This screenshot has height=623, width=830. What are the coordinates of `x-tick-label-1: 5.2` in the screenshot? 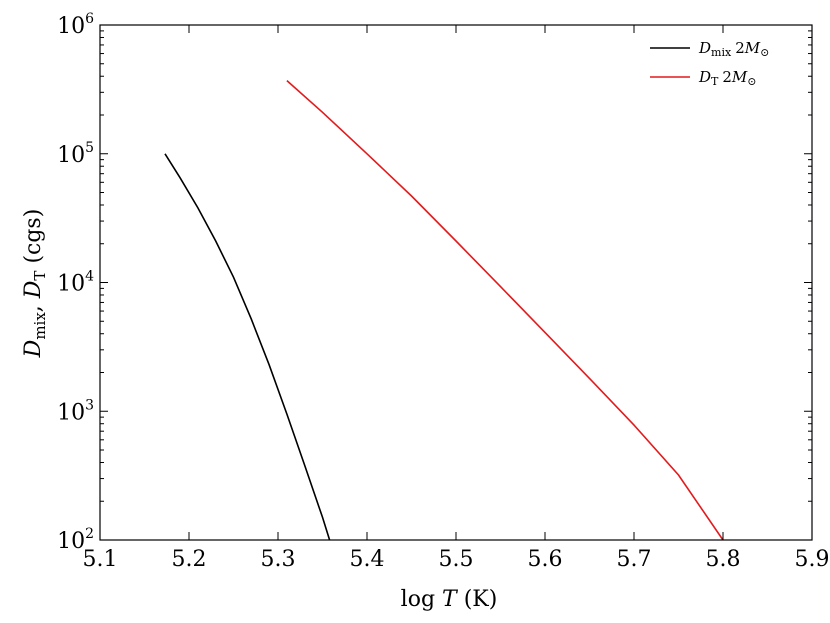 It's located at (189, 559).